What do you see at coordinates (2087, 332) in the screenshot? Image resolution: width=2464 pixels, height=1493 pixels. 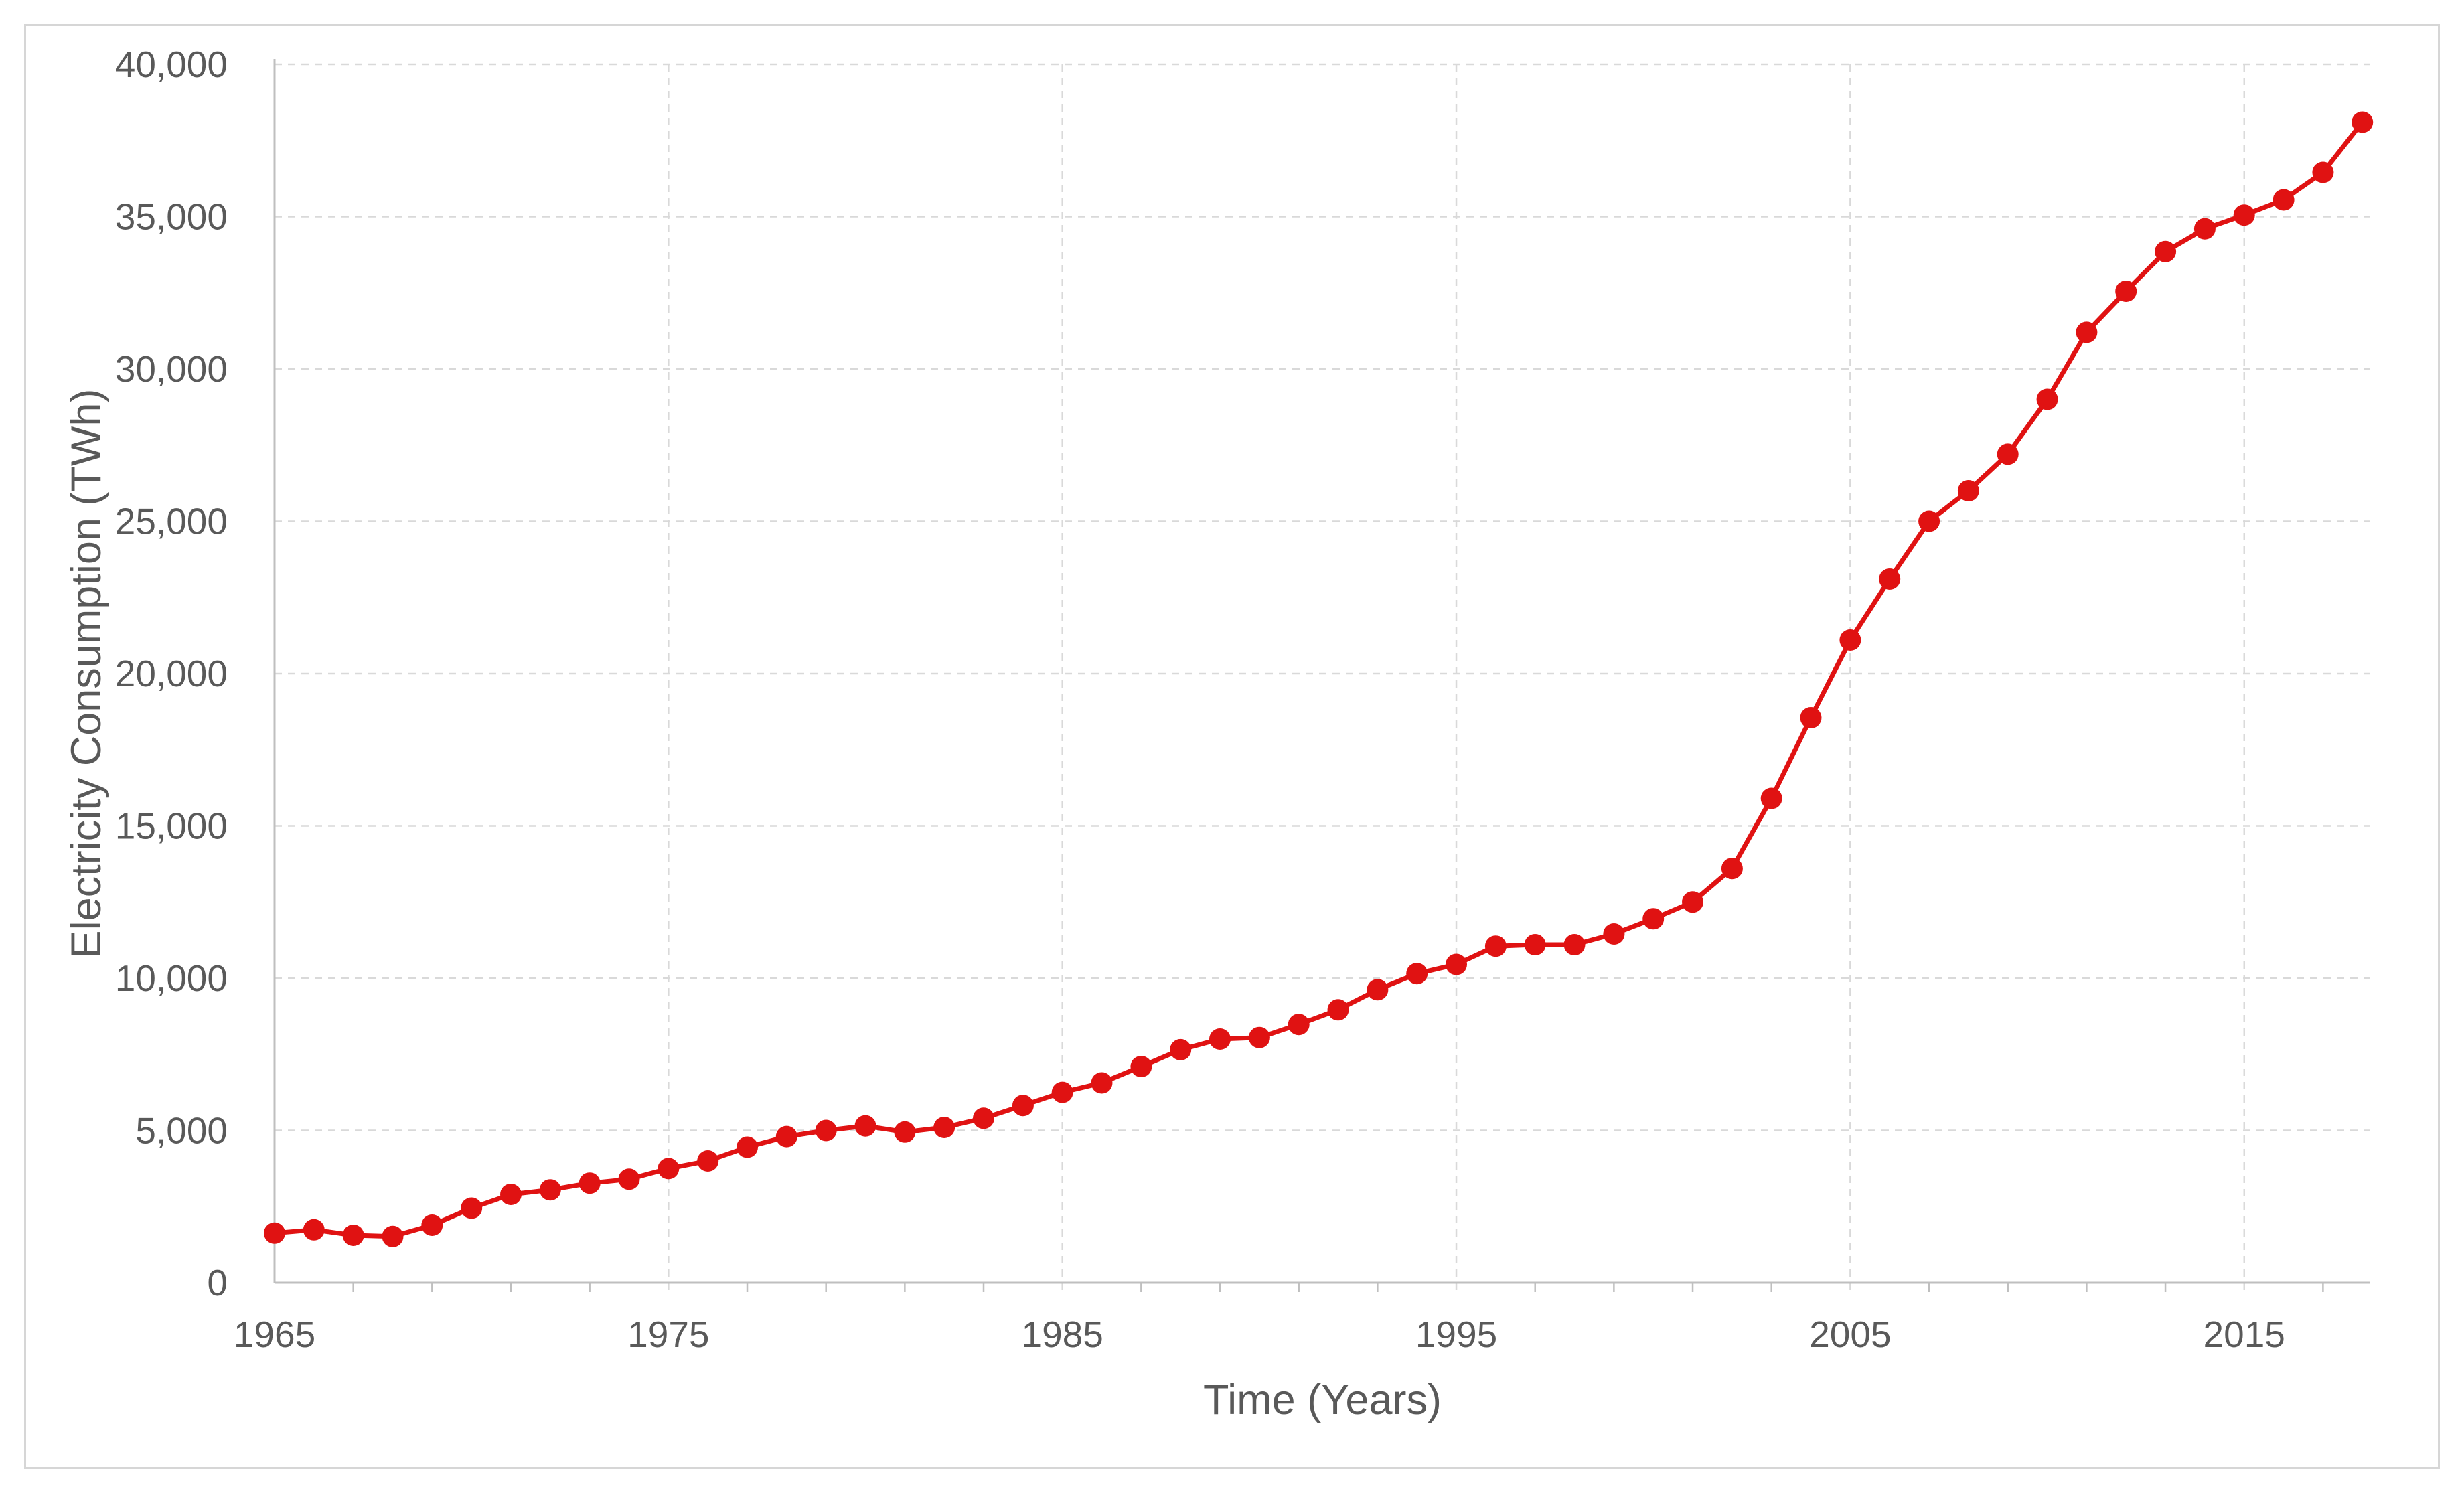 I see `data-point-2011` at bounding box center [2087, 332].